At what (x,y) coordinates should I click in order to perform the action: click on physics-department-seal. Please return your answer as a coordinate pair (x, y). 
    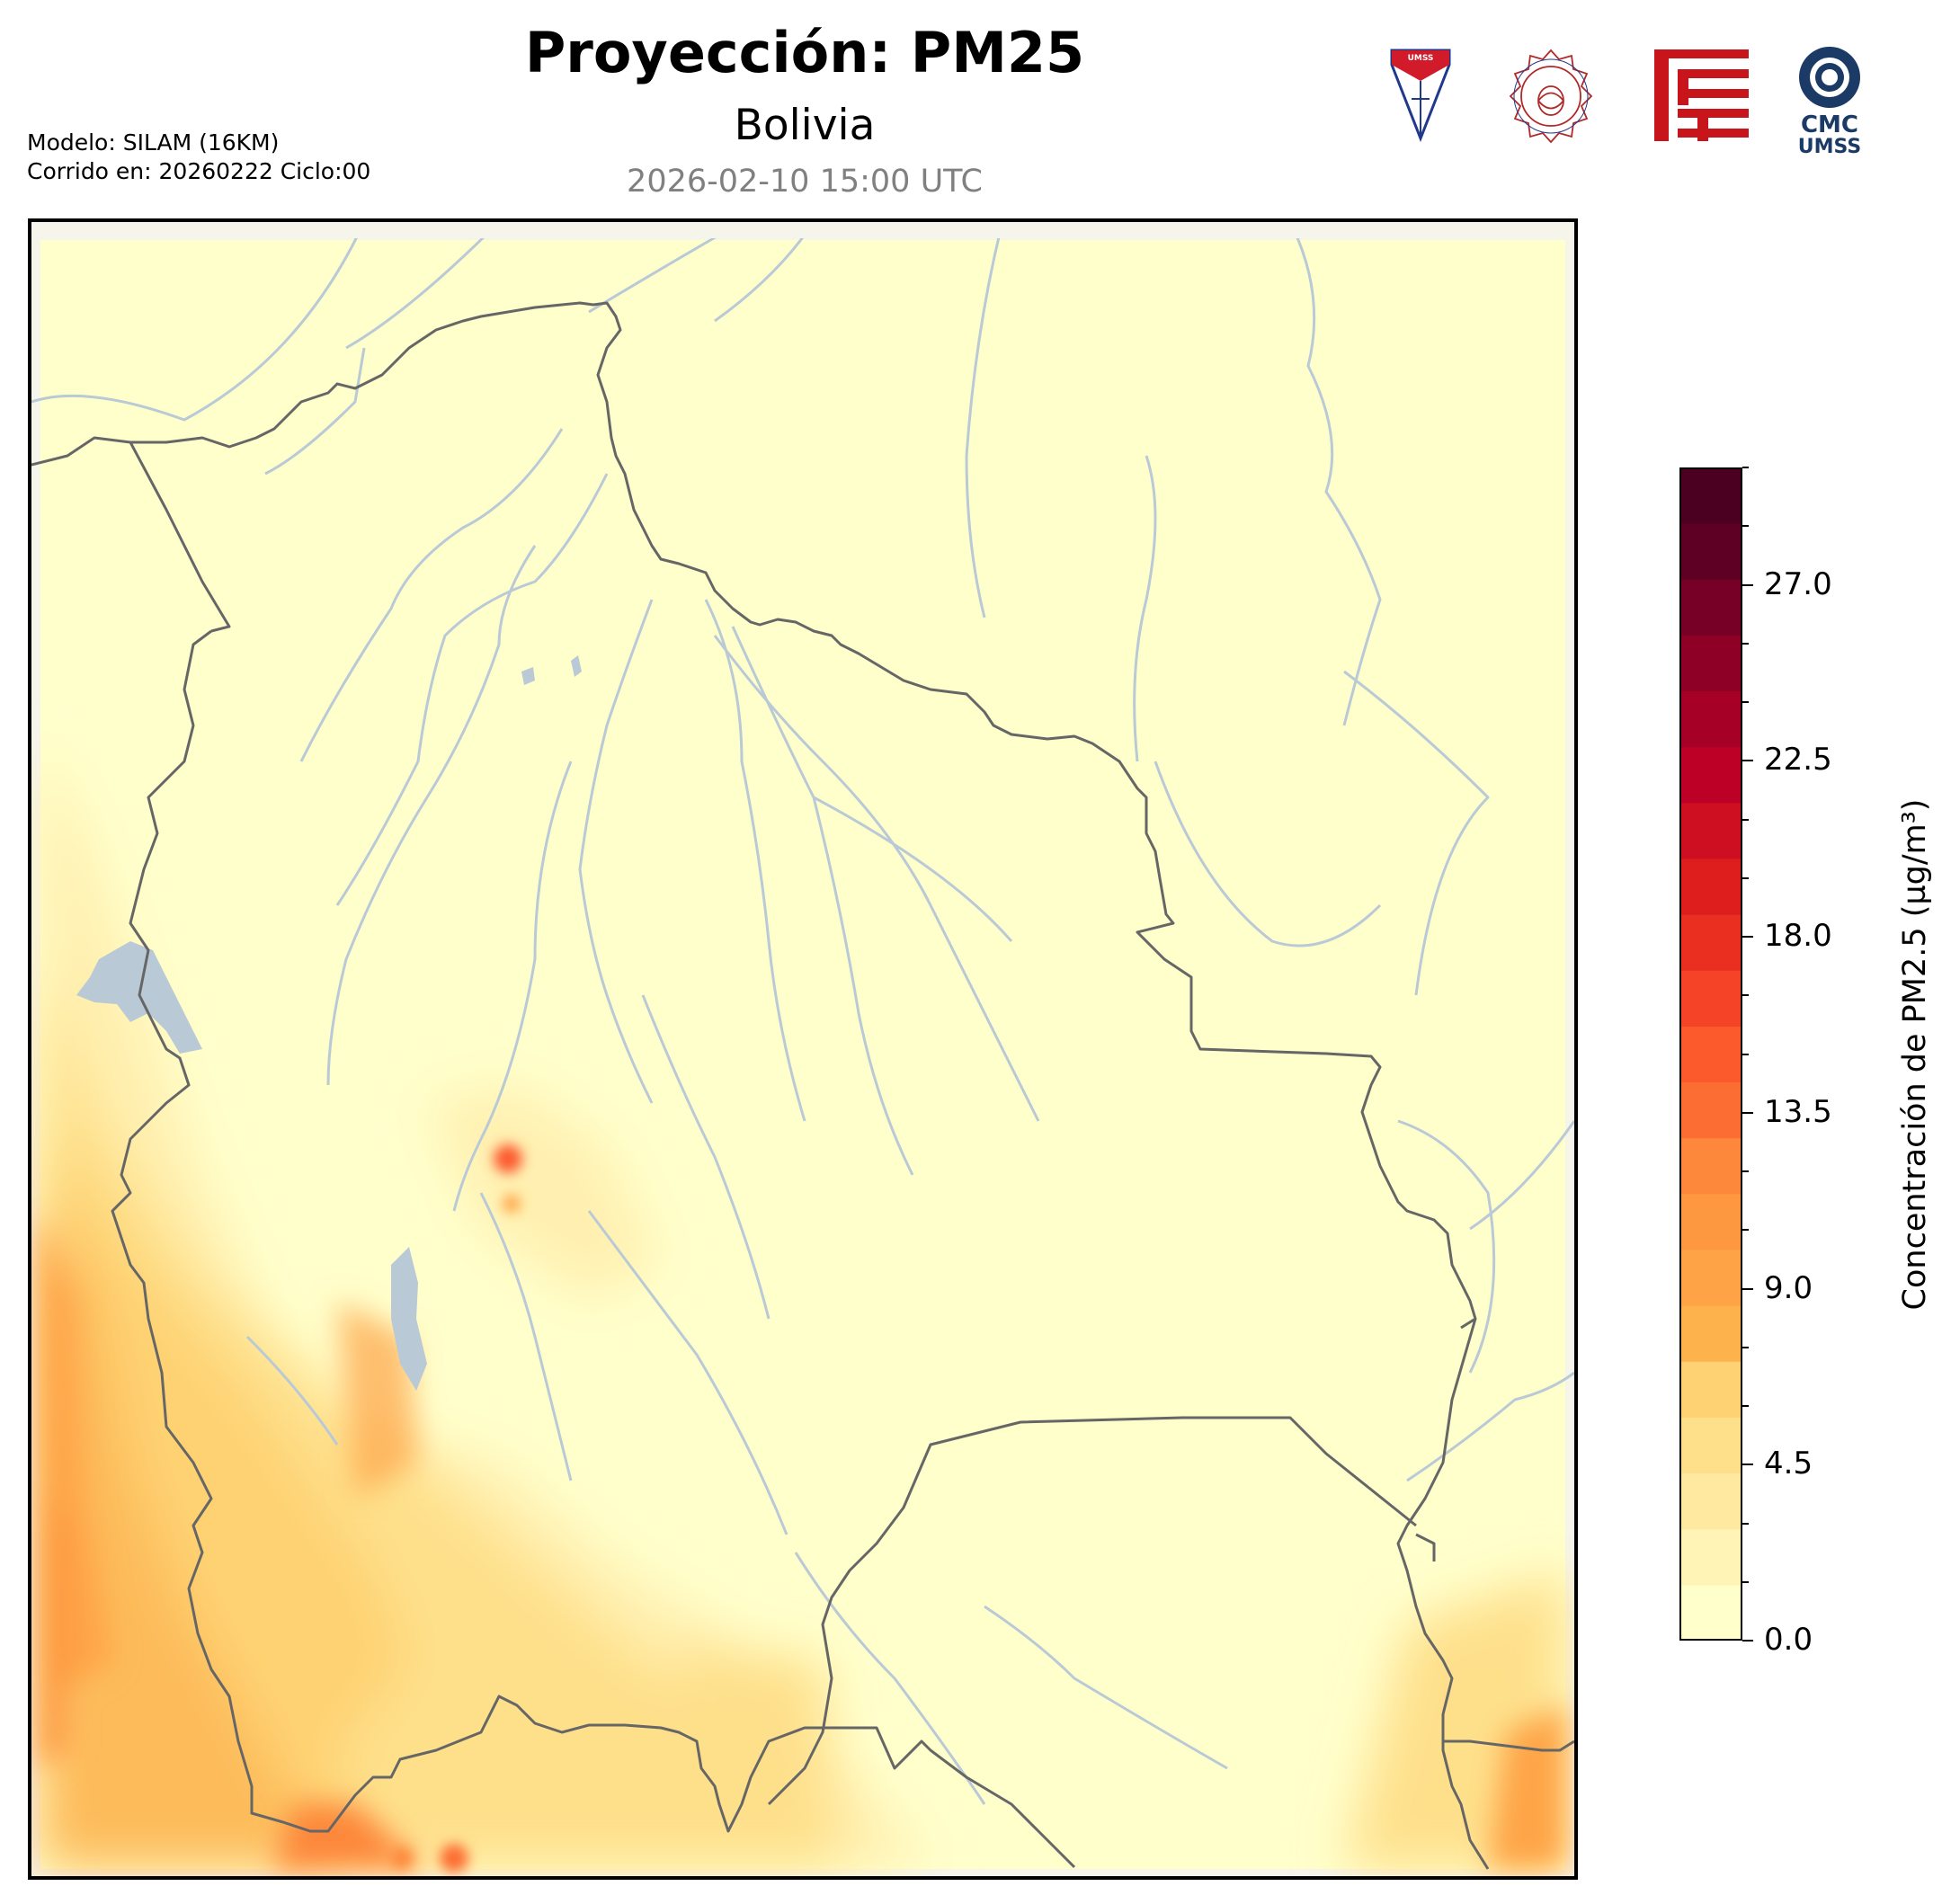
    Looking at the image, I should click on (1551, 96).